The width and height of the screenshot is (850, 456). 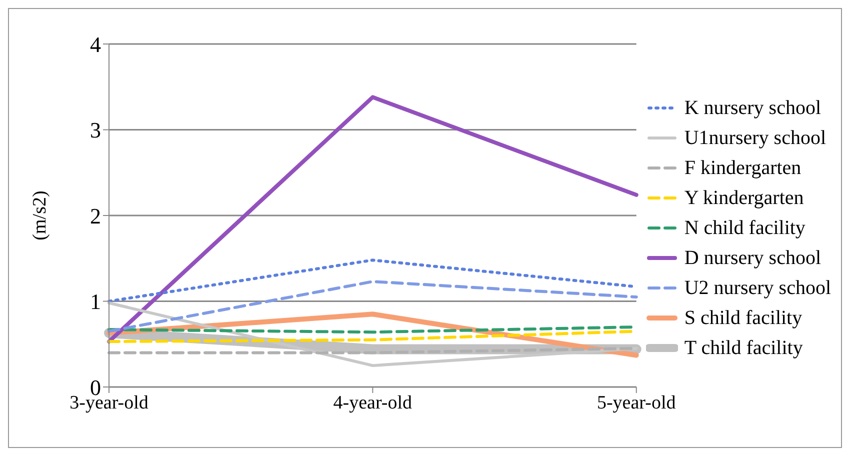 What do you see at coordinates (95, 301) in the screenshot?
I see `y-tick-label: 1` at bounding box center [95, 301].